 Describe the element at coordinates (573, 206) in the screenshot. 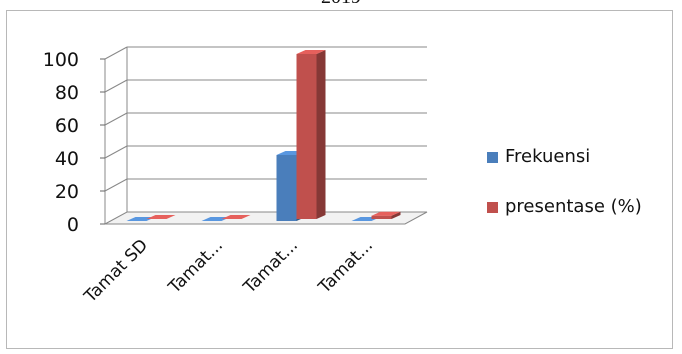

I see `legend-label: presentase (%)` at that location.